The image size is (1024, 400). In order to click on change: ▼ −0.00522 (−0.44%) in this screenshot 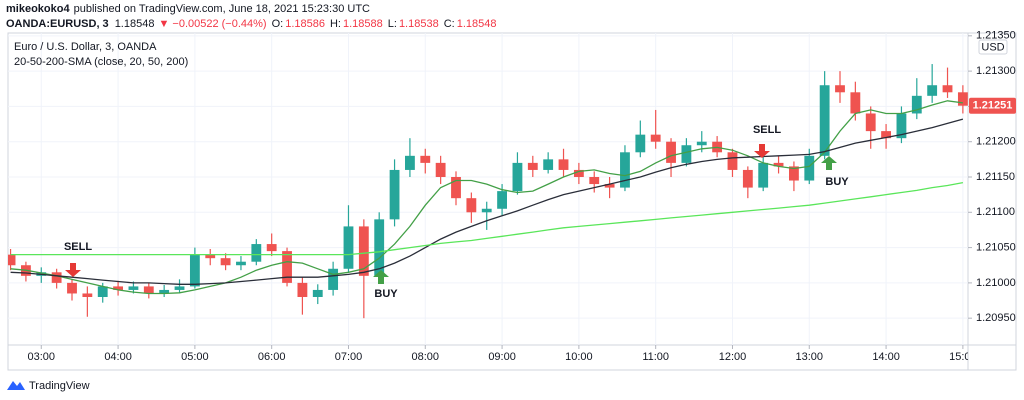, I will do `click(212, 24)`.